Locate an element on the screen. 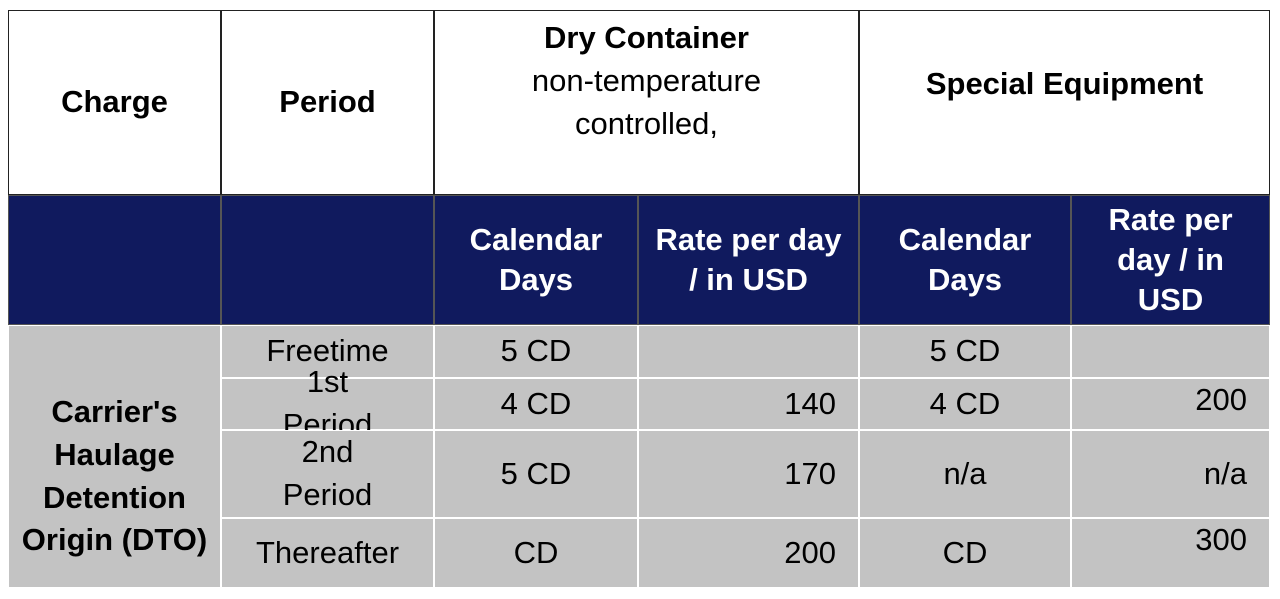 Image resolution: width=1280 pixels, height=599 pixels. value-cell: 140 is located at coordinates (748, 404).